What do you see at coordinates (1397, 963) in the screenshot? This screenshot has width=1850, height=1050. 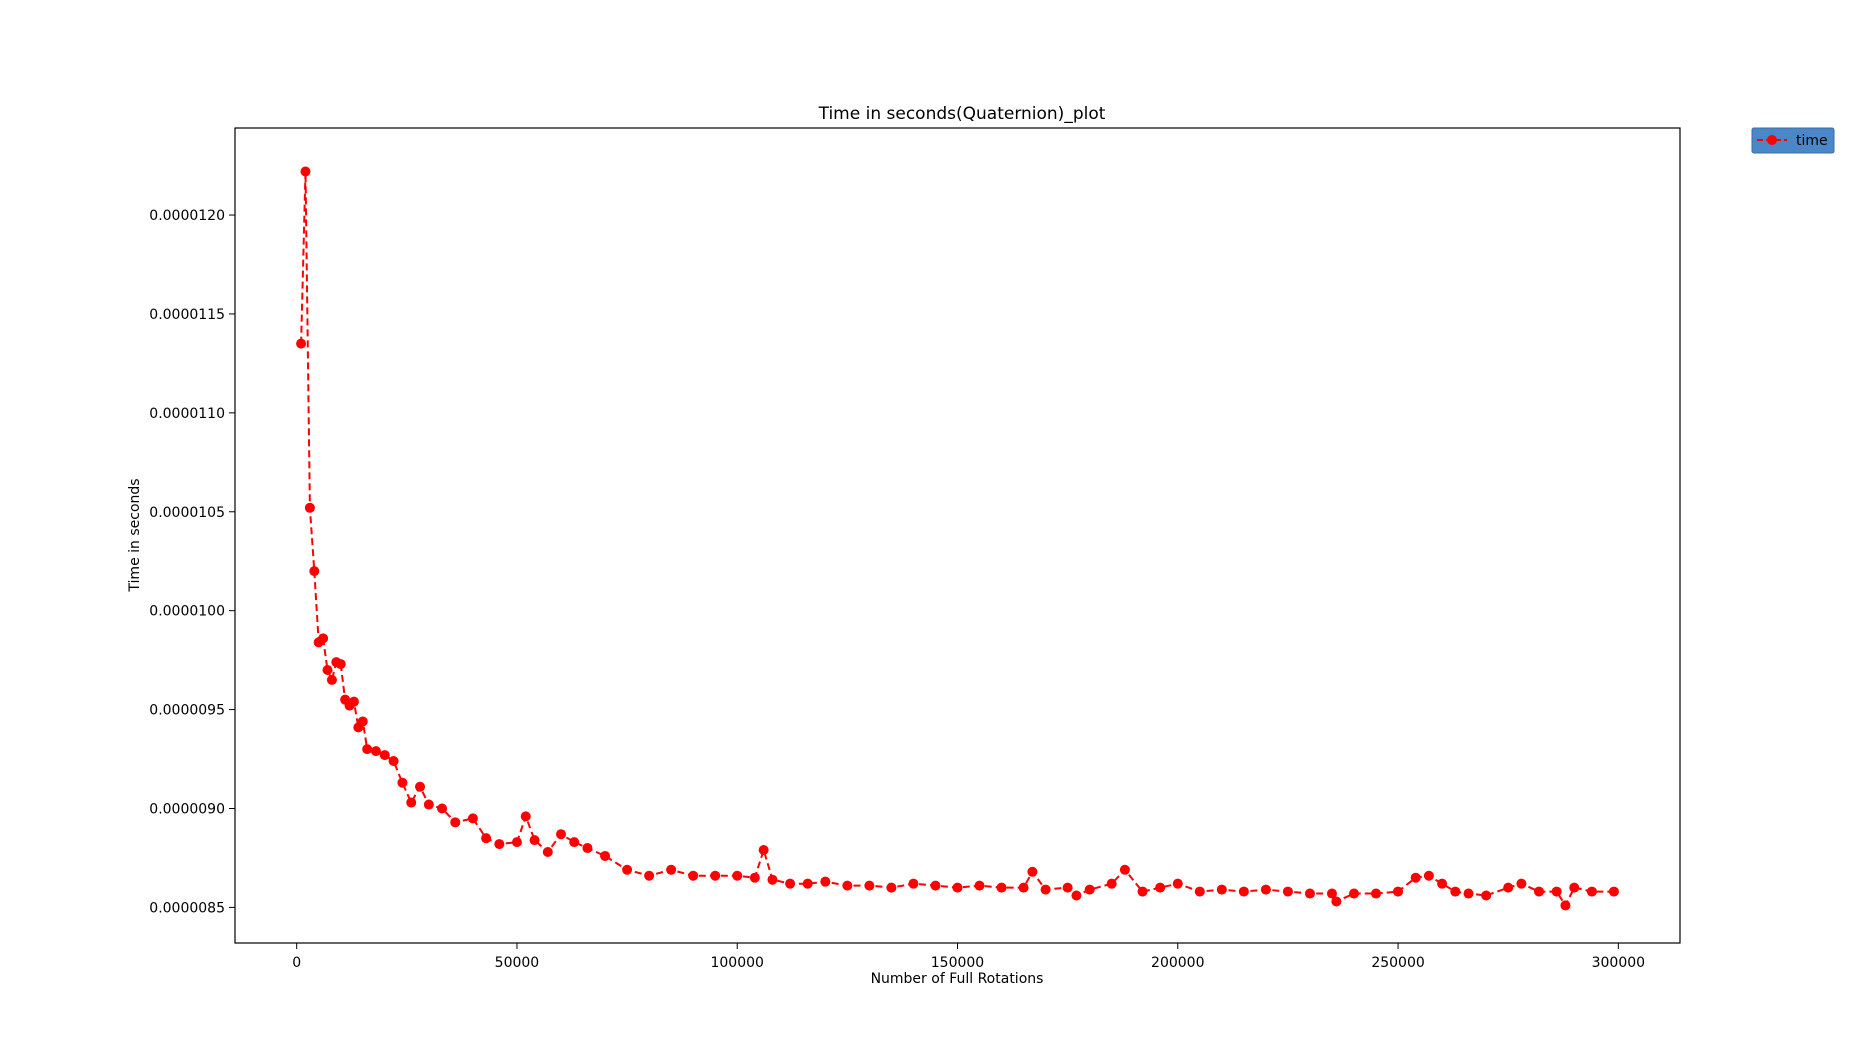 I see `x-tick-label: 250000` at bounding box center [1397, 963].